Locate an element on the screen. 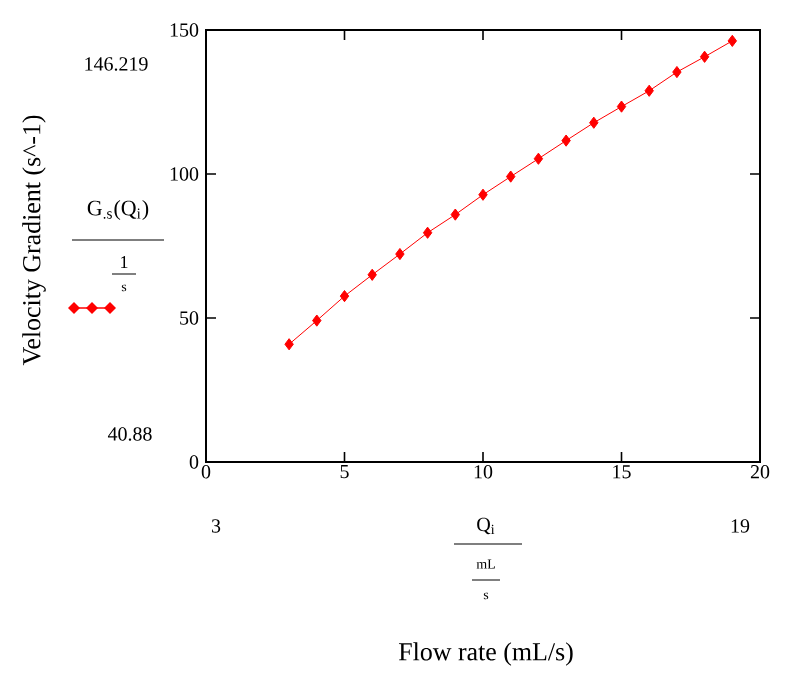  text: 1 is located at coordinates (124, 262).